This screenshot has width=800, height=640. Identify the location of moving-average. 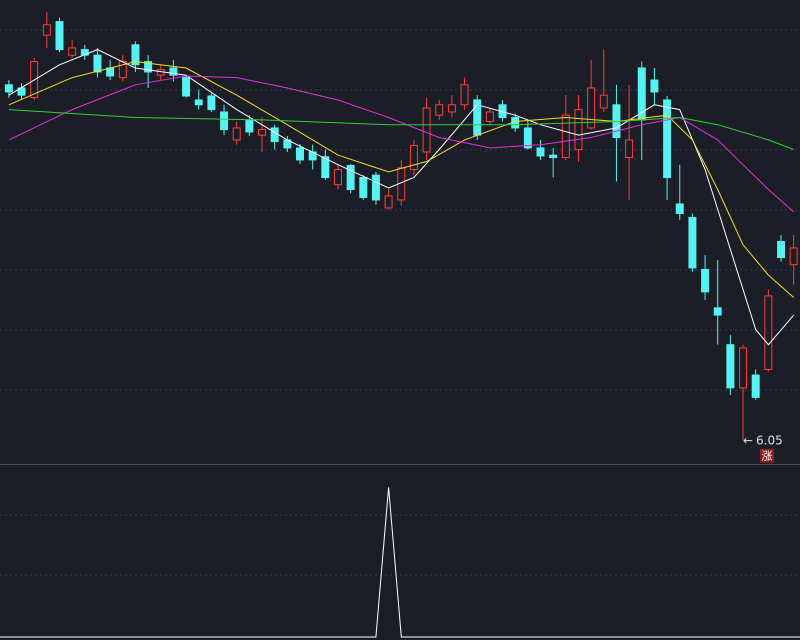
(401, 129).